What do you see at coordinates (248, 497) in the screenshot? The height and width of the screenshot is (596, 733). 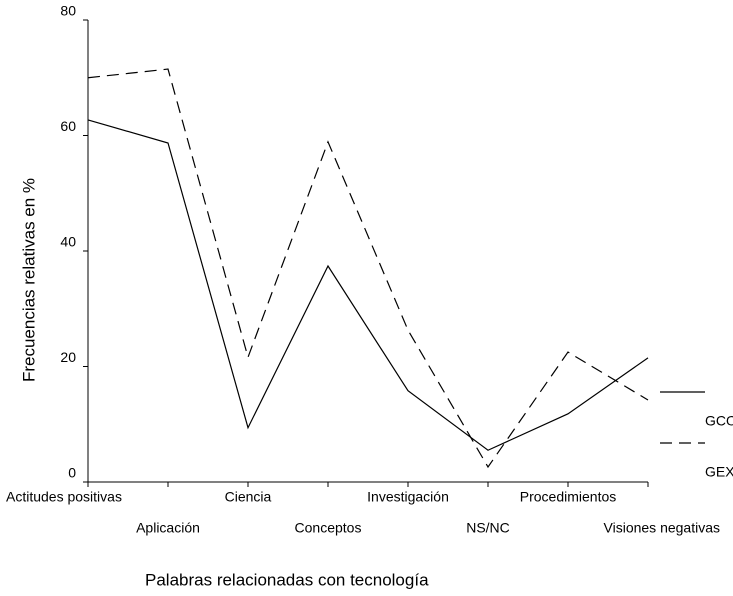 I see `x-tick-label: Ciencia` at bounding box center [248, 497].